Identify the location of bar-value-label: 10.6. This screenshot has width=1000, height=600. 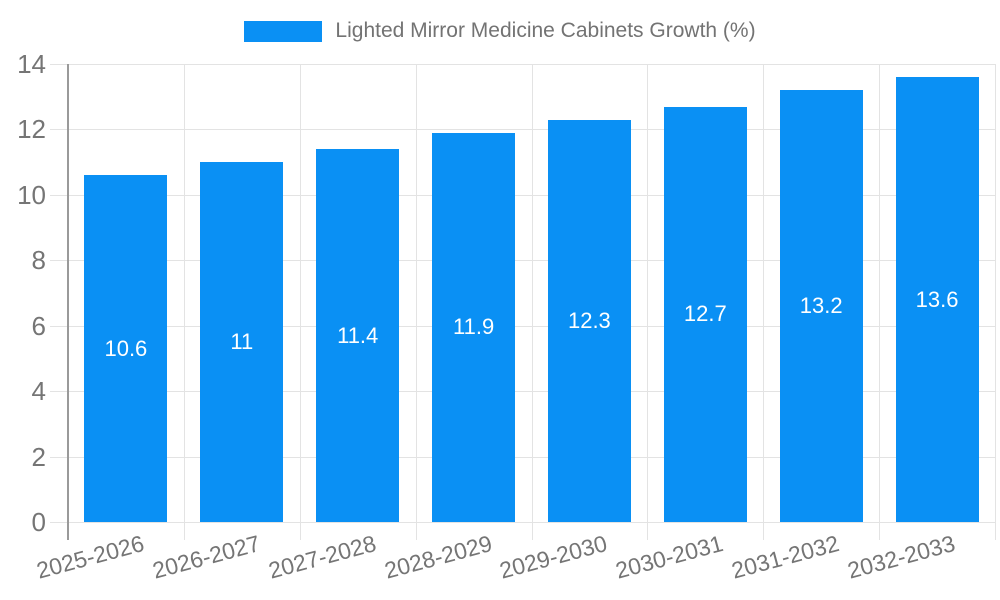
(126, 348).